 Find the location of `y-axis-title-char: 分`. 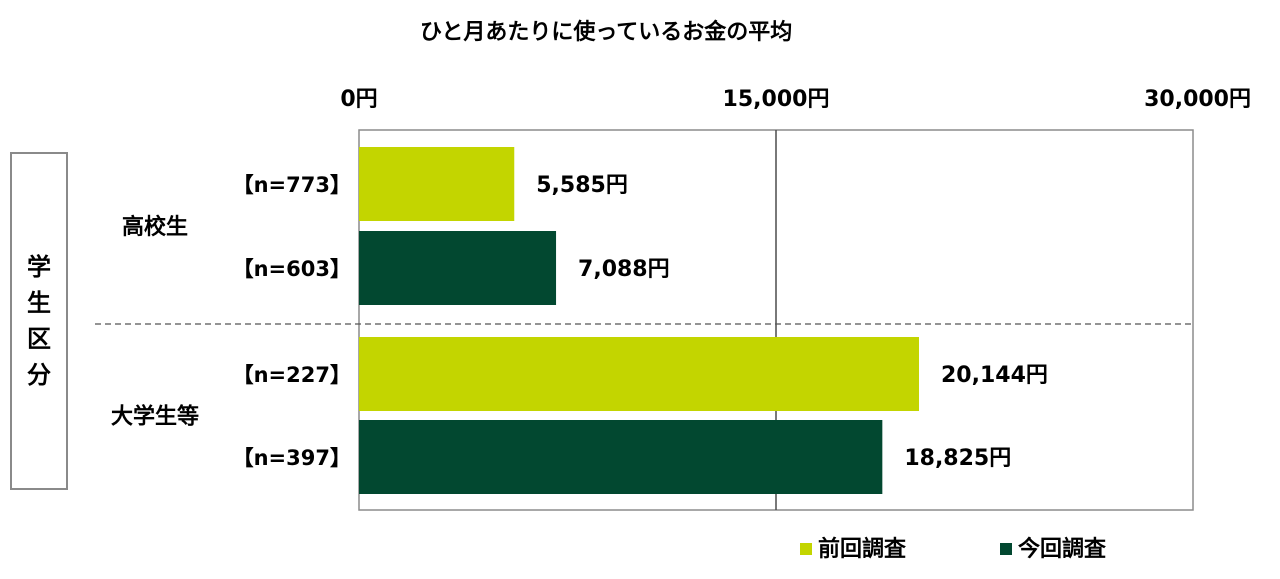

y-axis-title-char: 分 is located at coordinates (39, 375).